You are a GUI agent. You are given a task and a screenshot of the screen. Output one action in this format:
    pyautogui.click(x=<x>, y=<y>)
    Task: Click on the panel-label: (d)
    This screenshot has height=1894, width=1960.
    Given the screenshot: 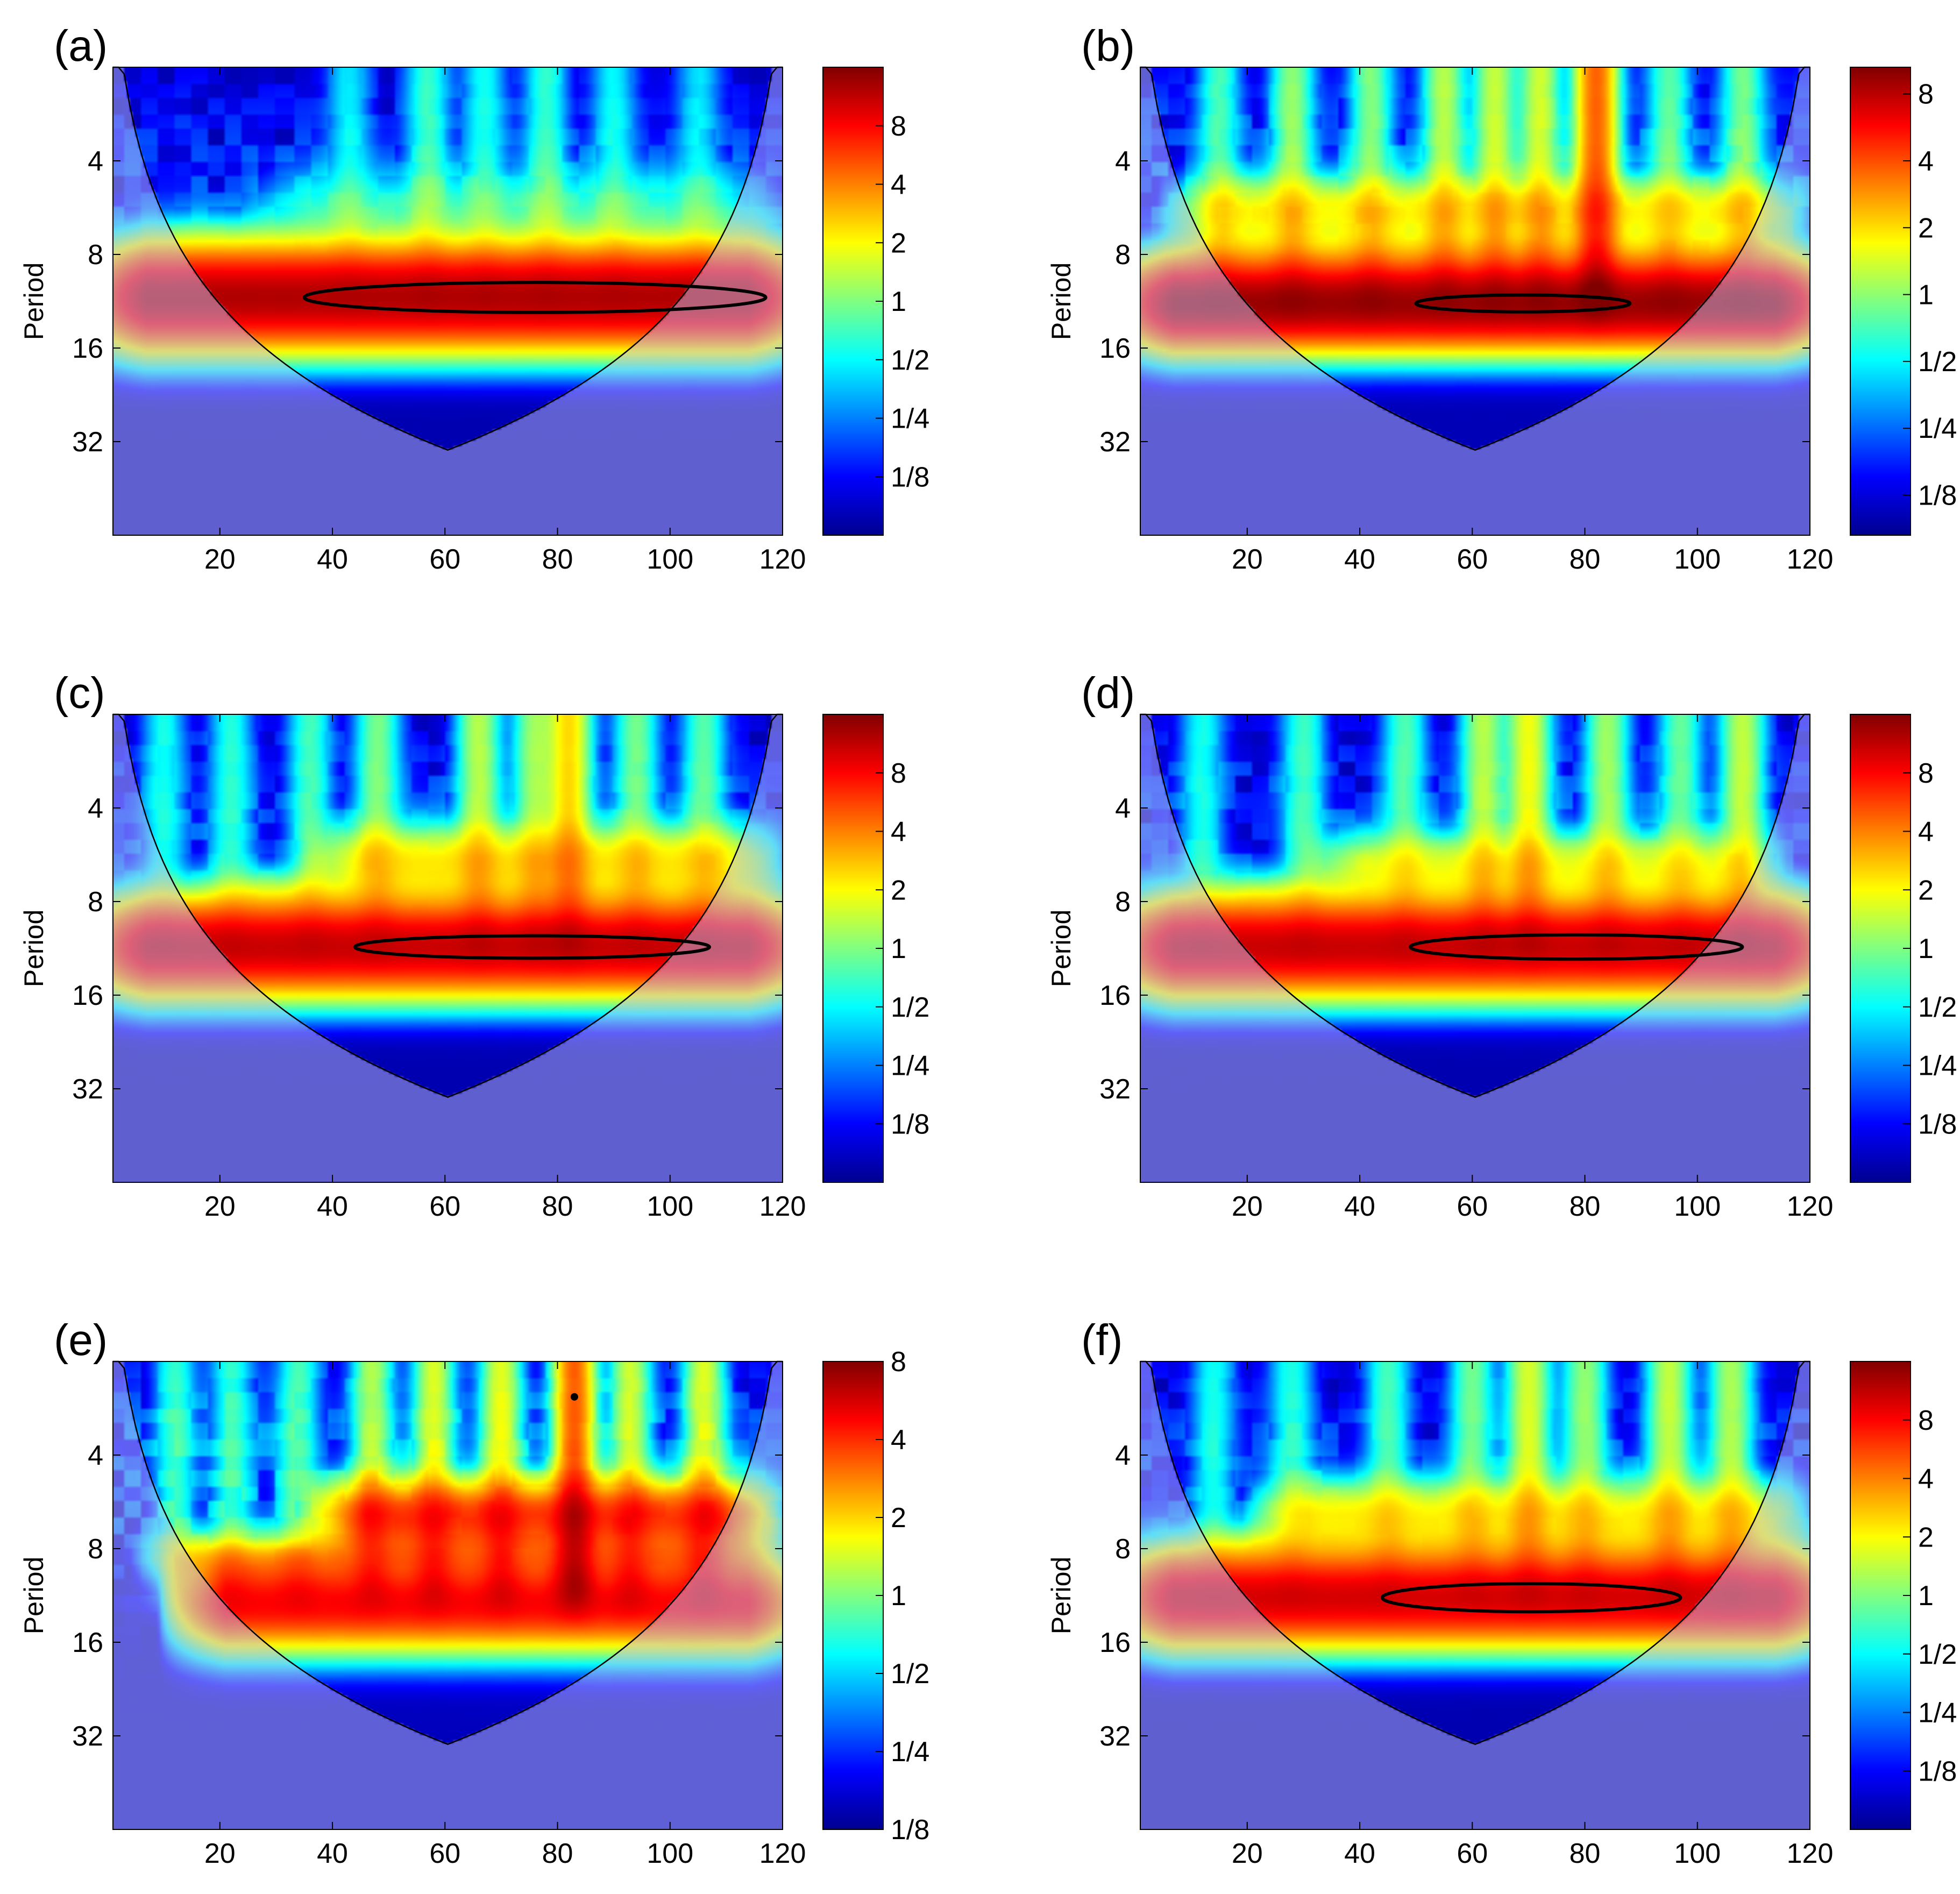 What is the action you would take?
    pyautogui.click(x=1108, y=693)
    